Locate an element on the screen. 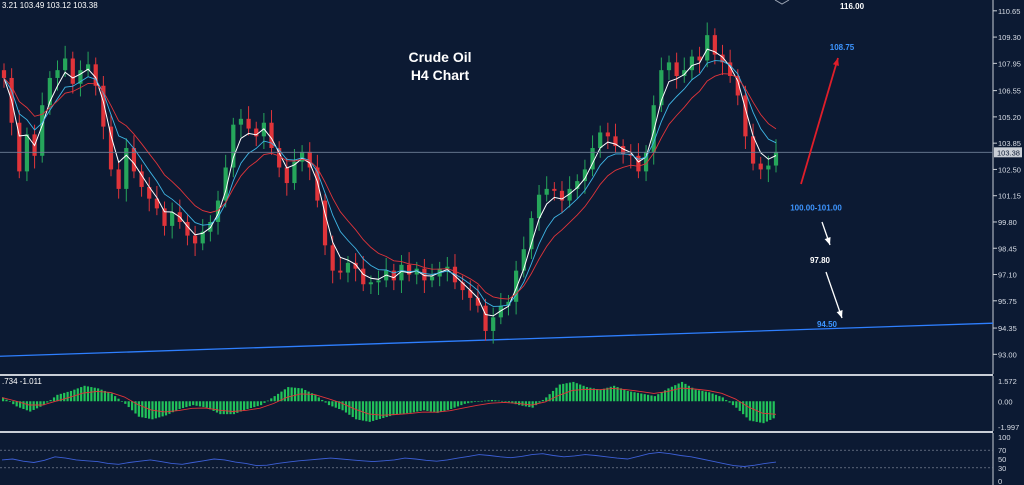 This screenshot has width=1024, height=485. current-price-label: 103.38 is located at coordinates (1008, 152).